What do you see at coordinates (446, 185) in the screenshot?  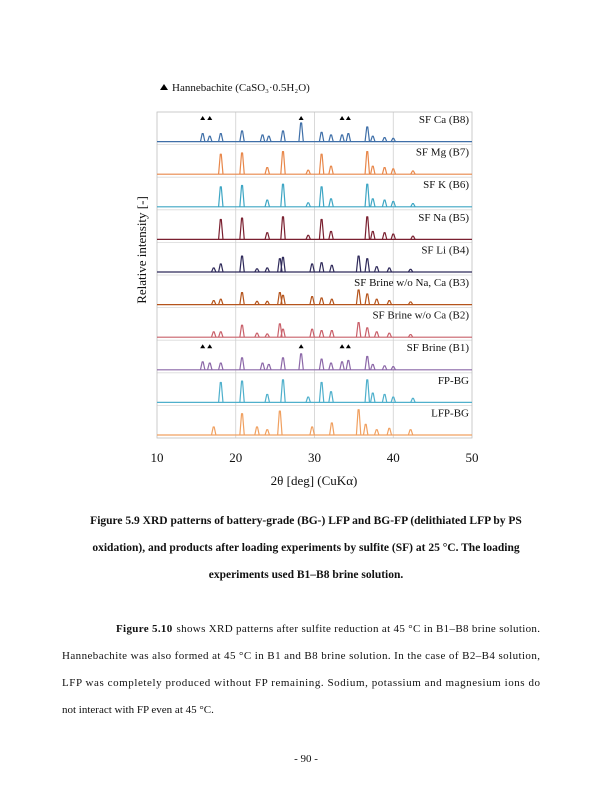 I see `series-label: SF K (B6)` at bounding box center [446, 185].